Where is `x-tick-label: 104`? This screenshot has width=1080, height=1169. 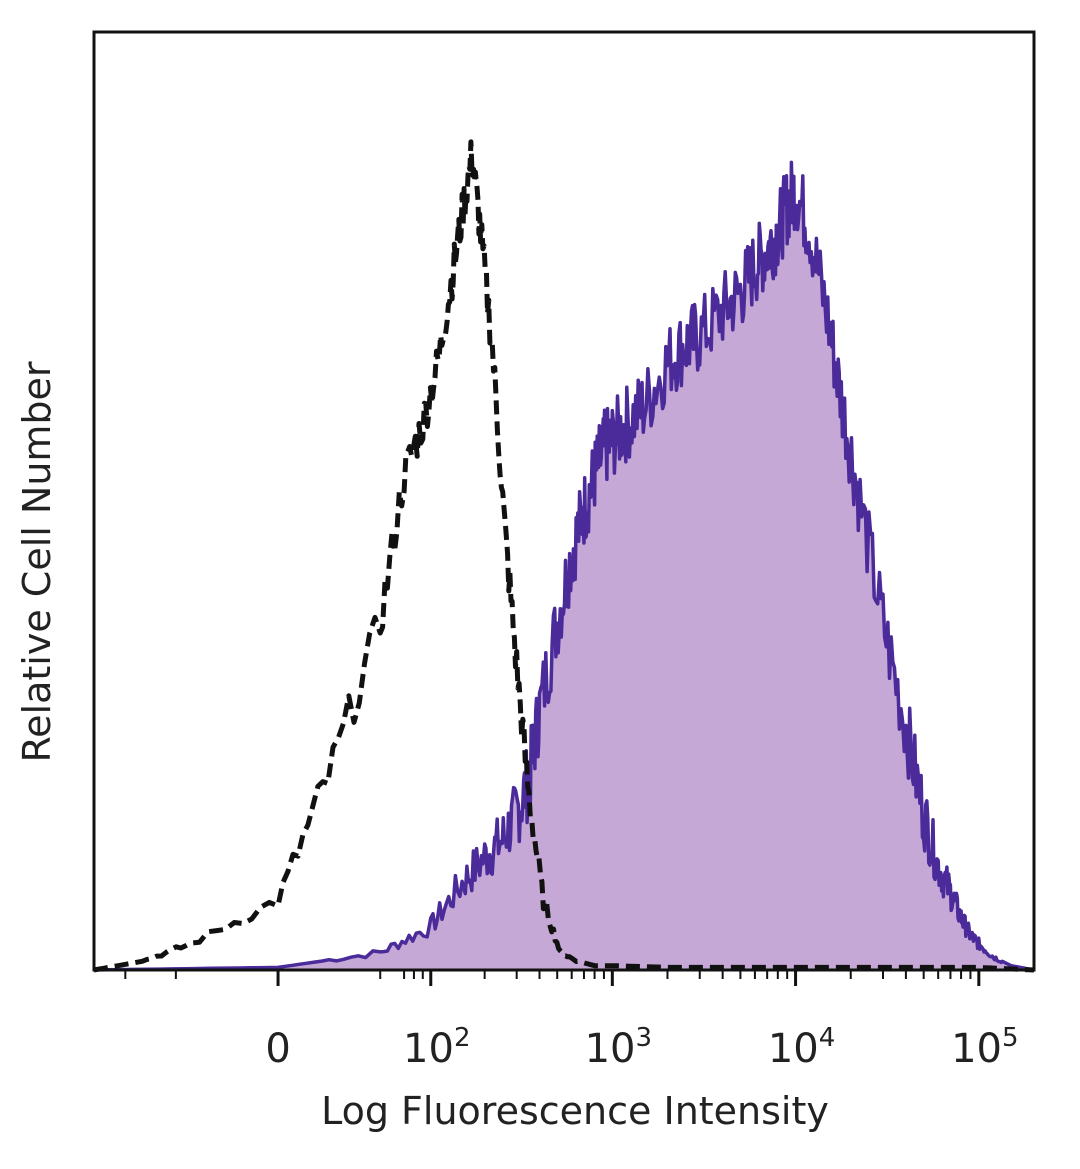 x-tick-label: 104 is located at coordinates (801, 1047).